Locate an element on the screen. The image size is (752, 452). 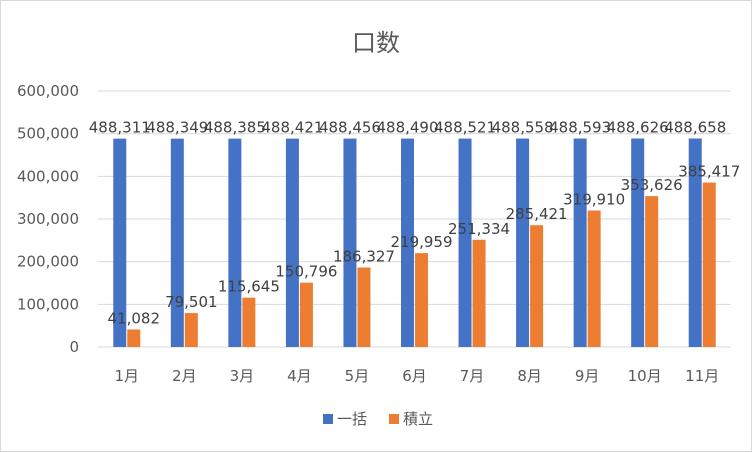
data-label: 488,421 is located at coordinates (292, 128).